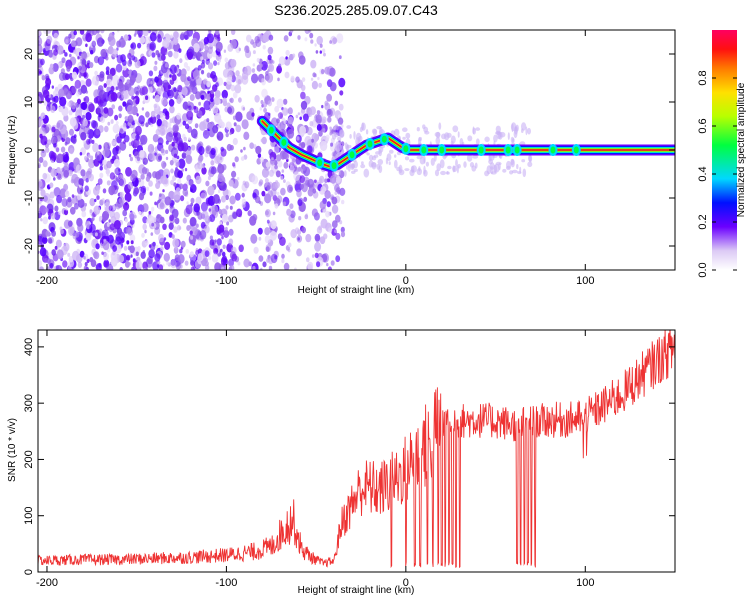  What do you see at coordinates (406, 281) in the screenshot?
I see `x-tick-label: 0` at bounding box center [406, 281].